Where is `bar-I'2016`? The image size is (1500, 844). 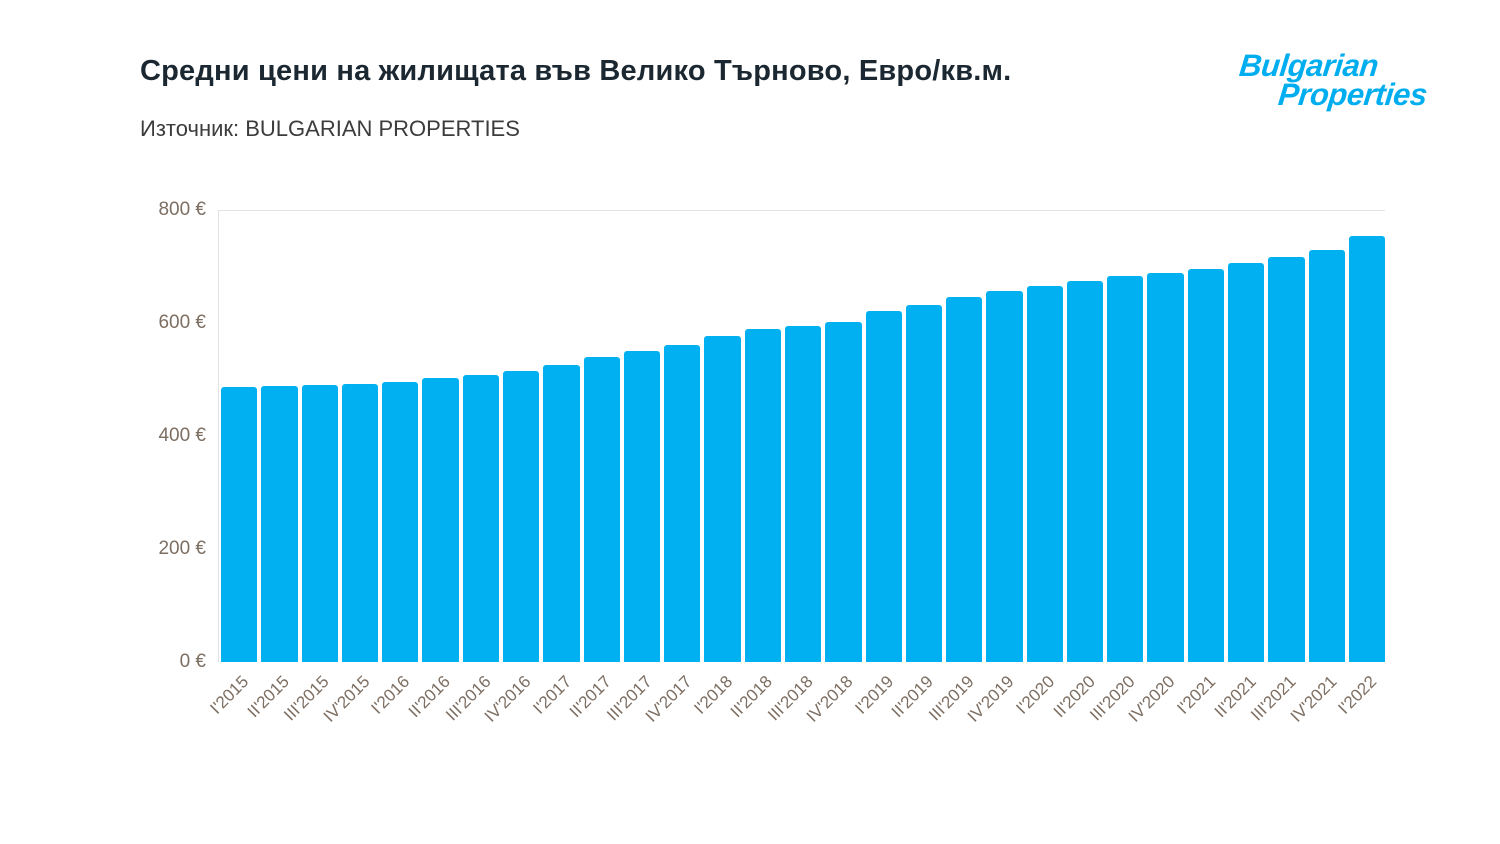 bar-I'2016 is located at coordinates (400, 521).